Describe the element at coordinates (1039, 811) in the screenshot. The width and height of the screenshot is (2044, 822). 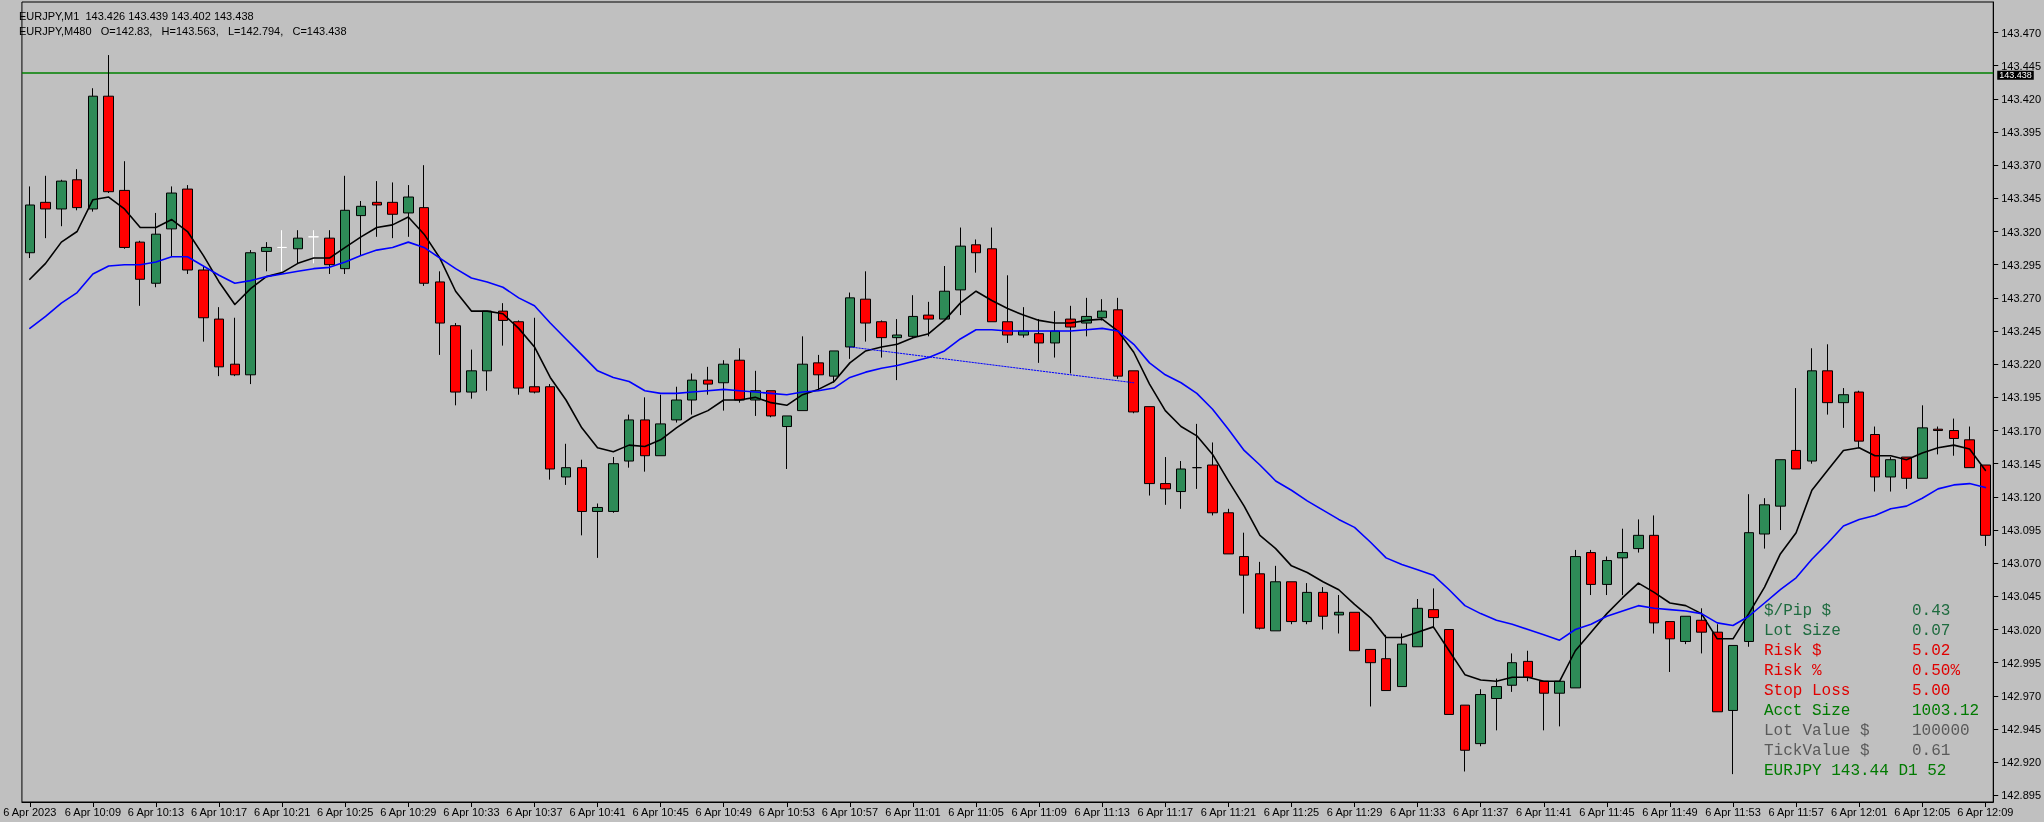
I see `x-tick-label: 6 Apr 11:09` at that location.